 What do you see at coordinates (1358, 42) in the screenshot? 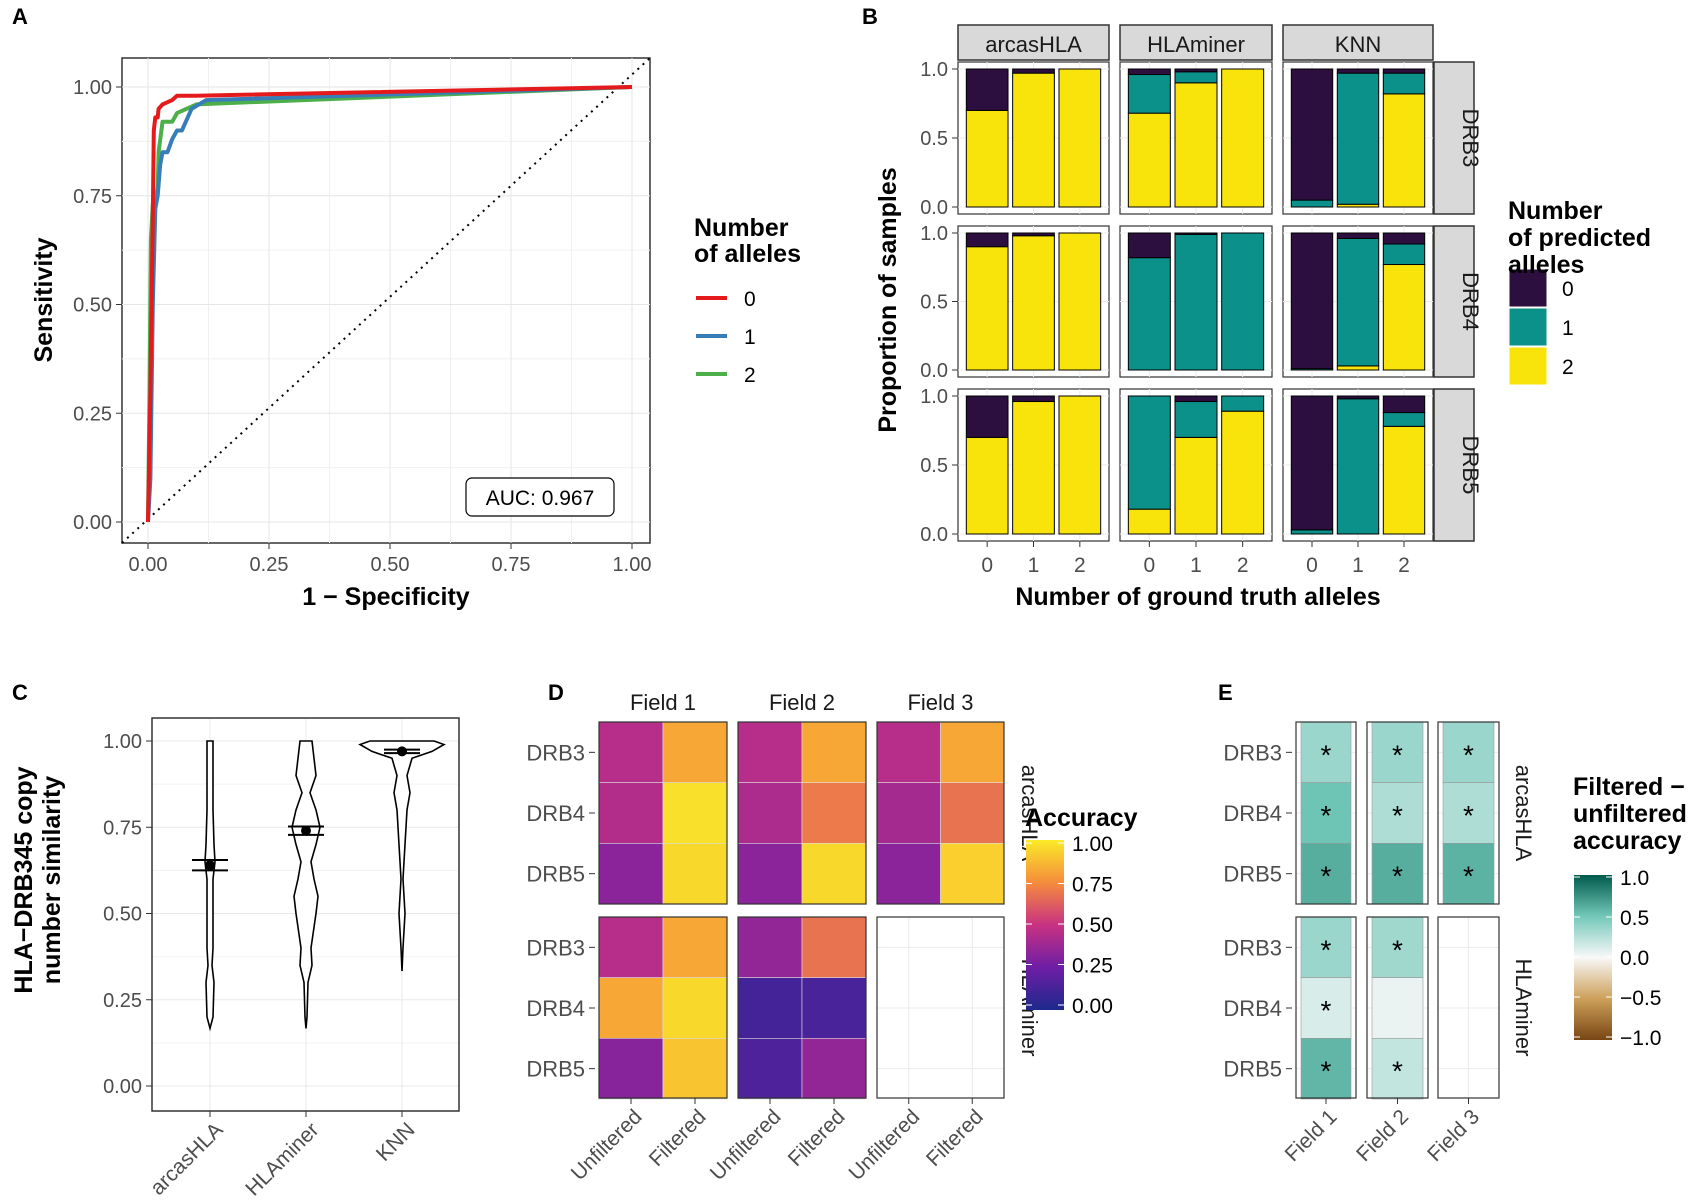
I see `facet-strip-KNN` at bounding box center [1358, 42].